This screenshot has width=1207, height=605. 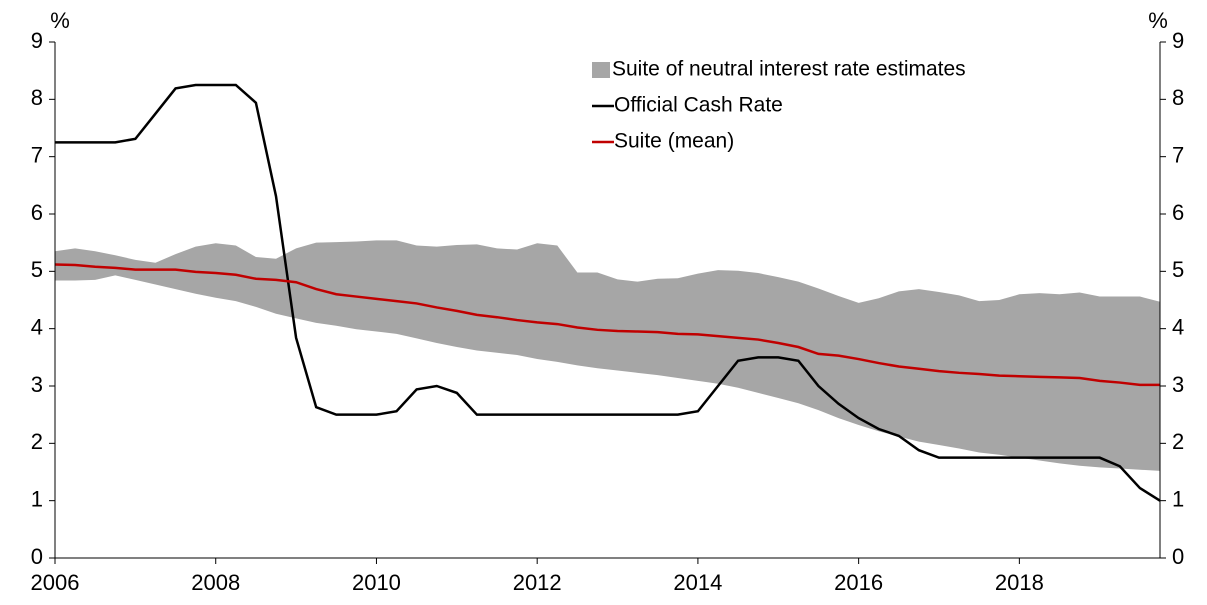 I want to click on y-tick-label: 2, so click(x=37, y=441).